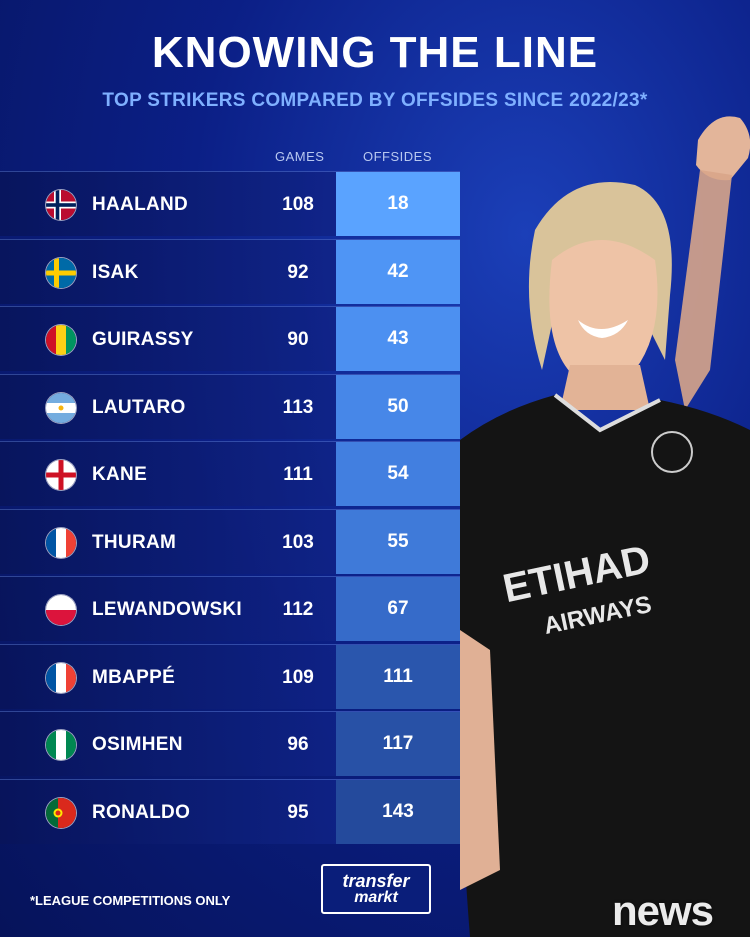 The height and width of the screenshot is (937, 750). What do you see at coordinates (298, 204) in the screenshot?
I see `games-value: 108` at bounding box center [298, 204].